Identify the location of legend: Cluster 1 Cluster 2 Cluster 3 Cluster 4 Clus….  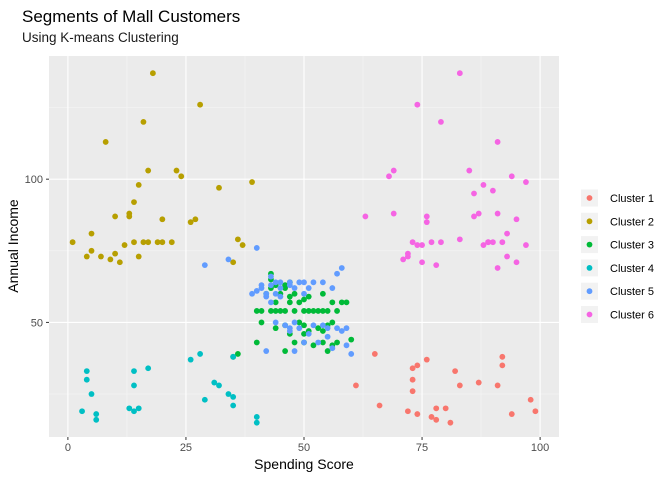
(621, 257).